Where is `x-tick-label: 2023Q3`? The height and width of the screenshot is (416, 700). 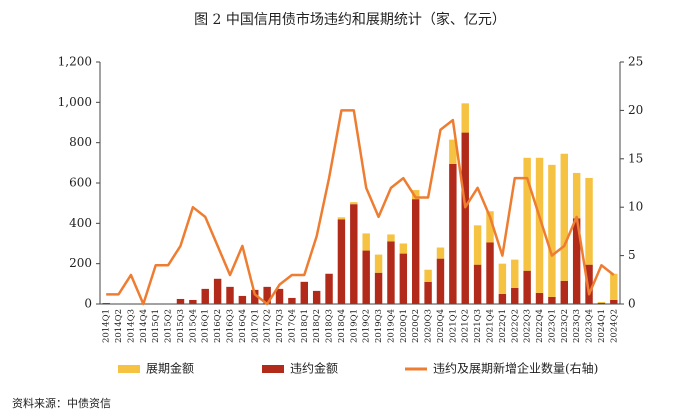
x-tick-label: 2023Q3 is located at coordinates (577, 326).